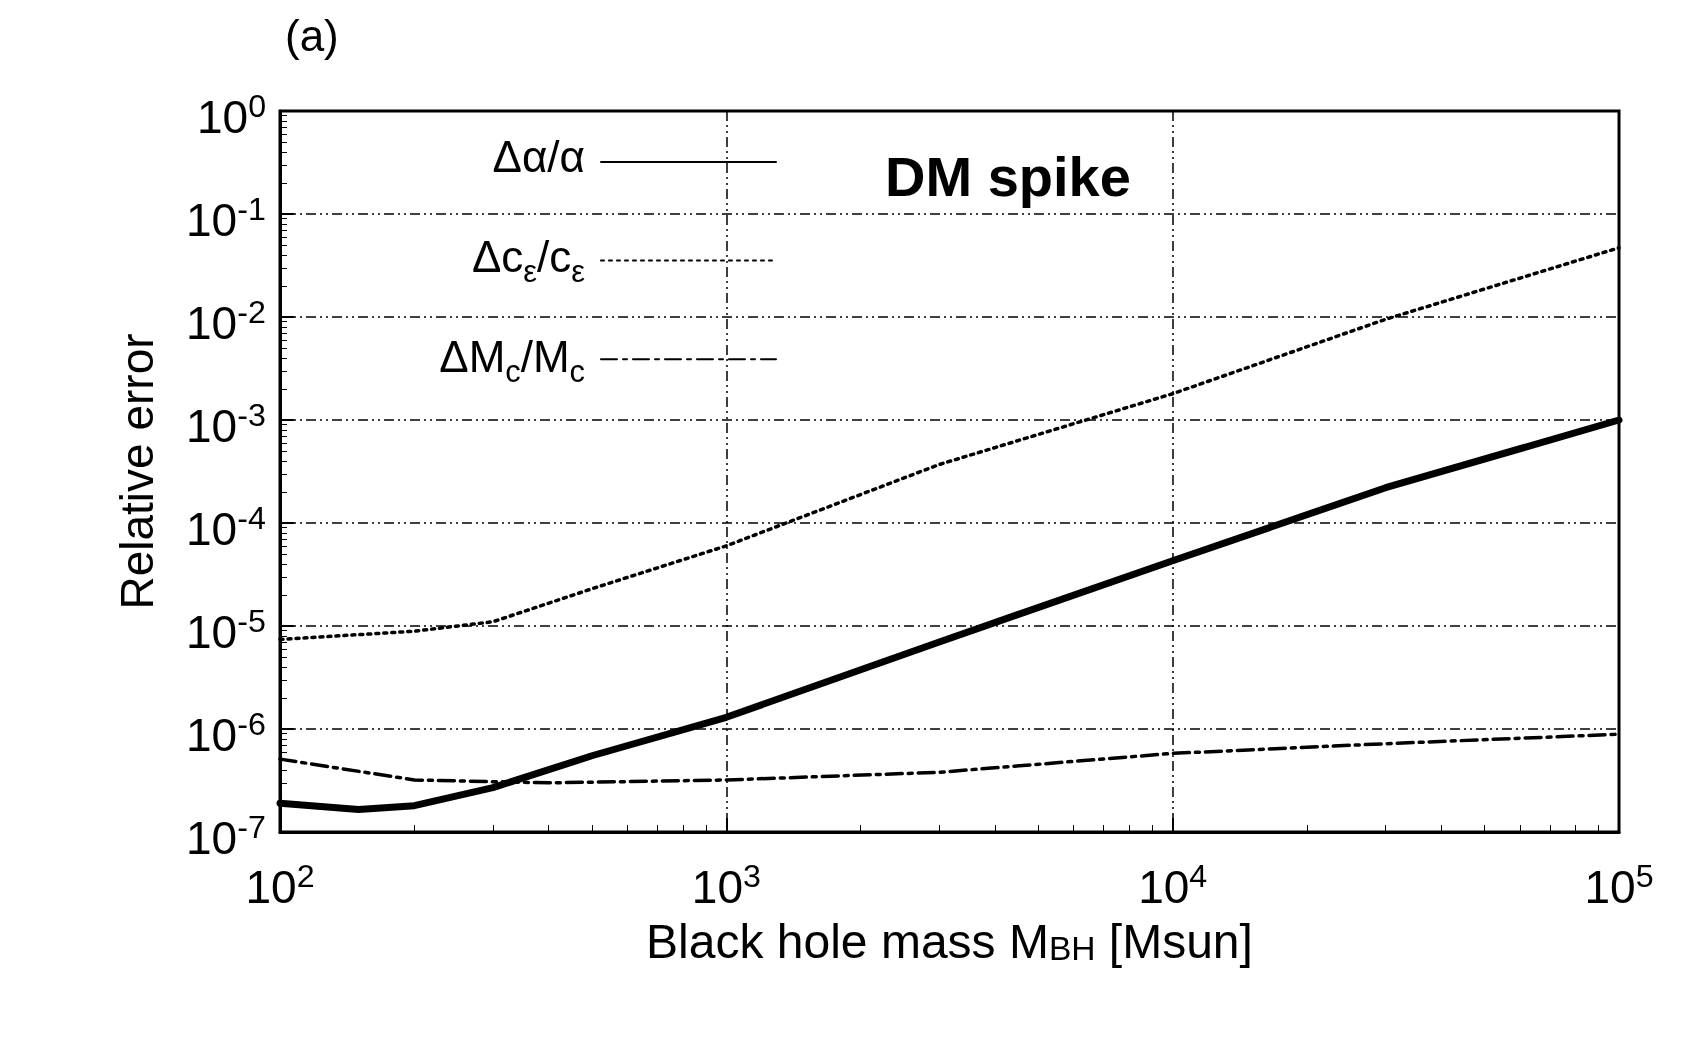 This screenshot has width=1692, height=1044. Describe the element at coordinates (226, 217) in the screenshot. I see `y-tick-label: 10$^{-1}$` at that location.